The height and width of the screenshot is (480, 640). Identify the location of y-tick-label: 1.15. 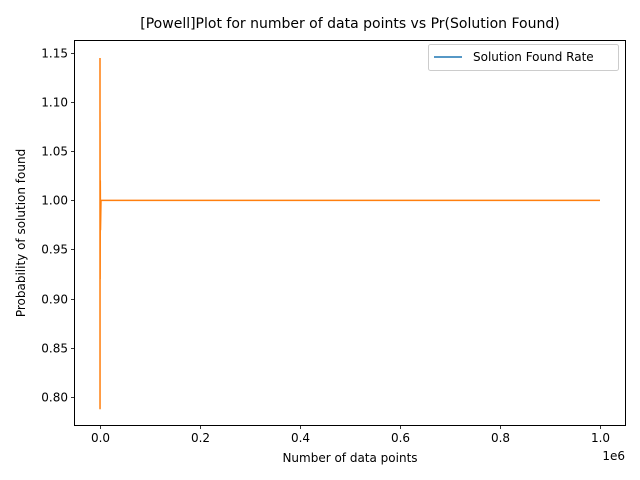
(54, 54).